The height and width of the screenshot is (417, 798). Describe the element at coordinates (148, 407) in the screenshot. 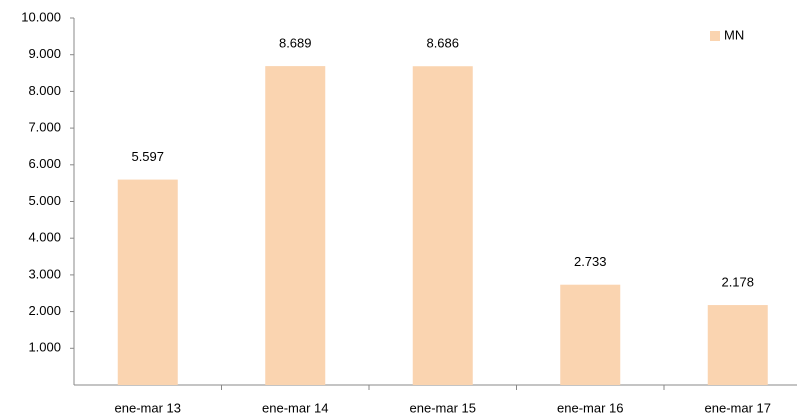

I see `x-tick-label: ene-mar 13` at that location.